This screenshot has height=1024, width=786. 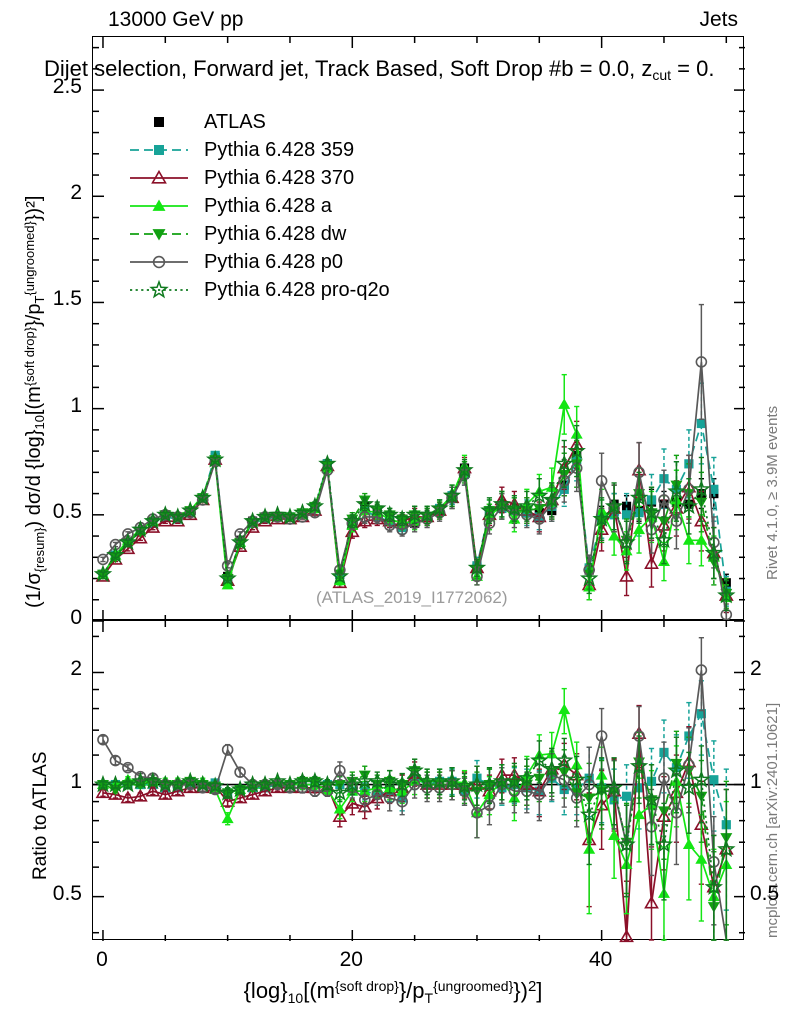 What do you see at coordinates (366, 986) in the screenshot?
I see `xlab-part-b-sup: {soft drop}` at bounding box center [366, 986].